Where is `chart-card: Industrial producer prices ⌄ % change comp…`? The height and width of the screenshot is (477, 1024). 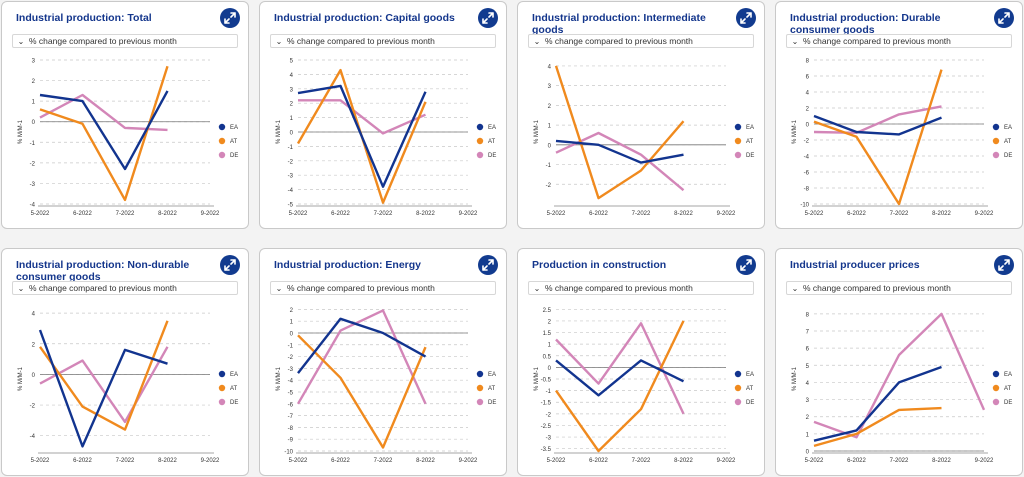
chart-card: Industrial producer prices ⌄ % change comp… is located at coordinates (899, 362).